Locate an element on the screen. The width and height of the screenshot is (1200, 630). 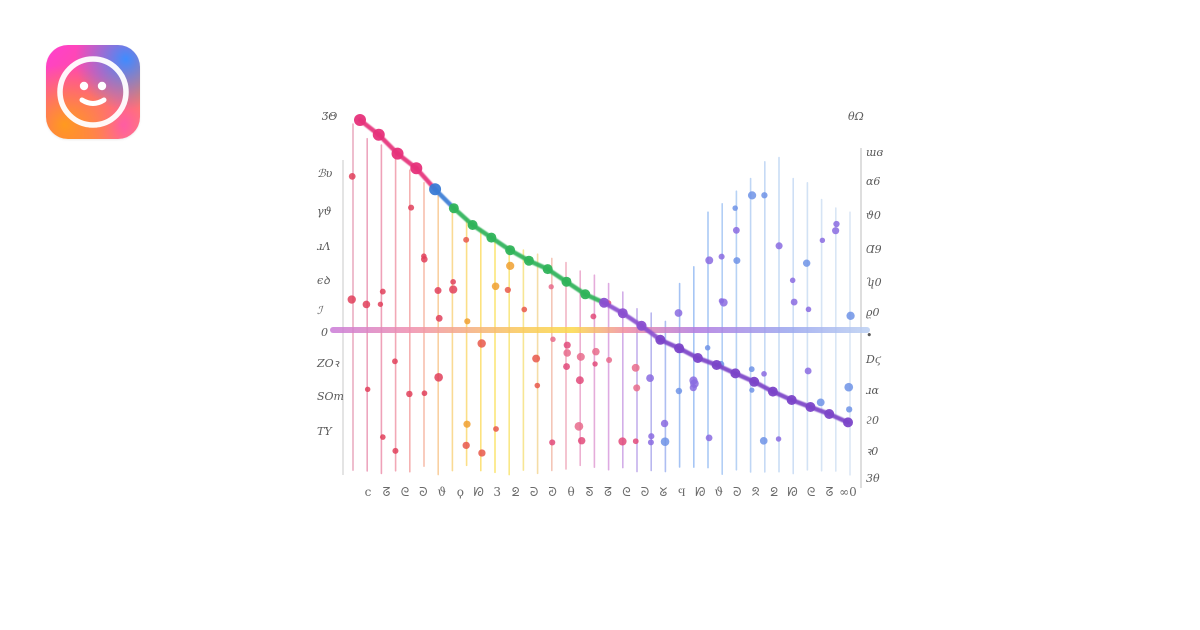
app-icon is located at coordinates (93, 92).